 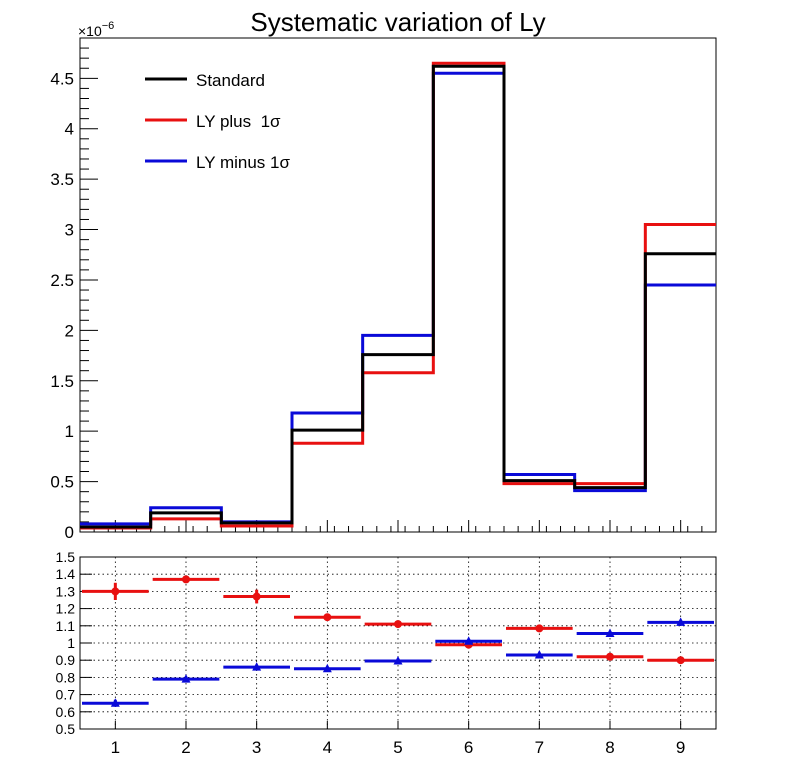 I want to click on legend: Standard LY plus 1σ LY minus 1σ, so click(x=217, y=121).